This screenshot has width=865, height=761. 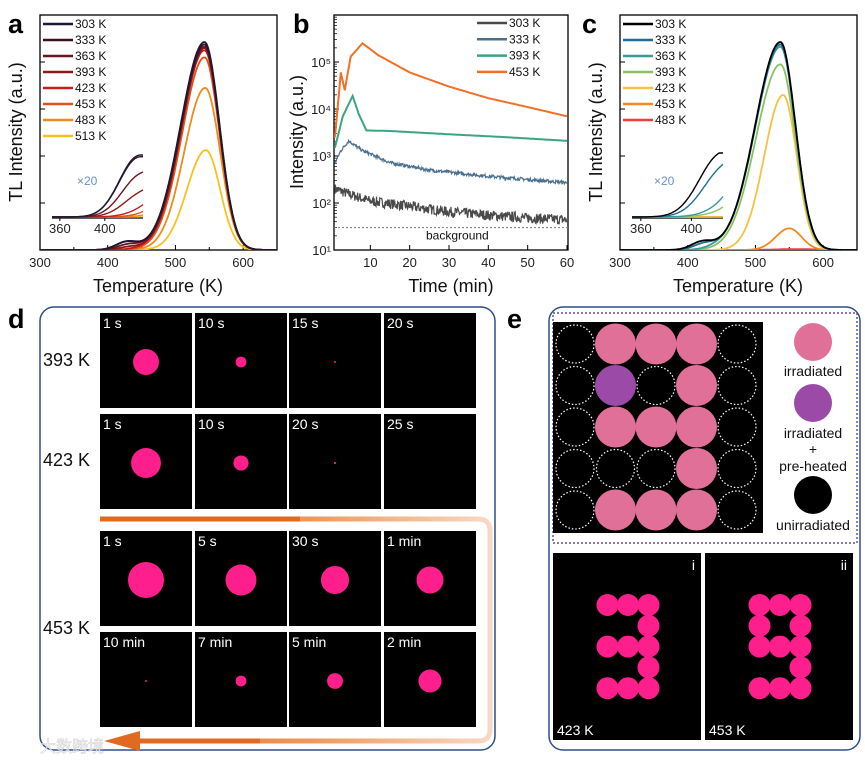 I want to click on luminescence-frame: 7 min, so click(x=241, y=679).